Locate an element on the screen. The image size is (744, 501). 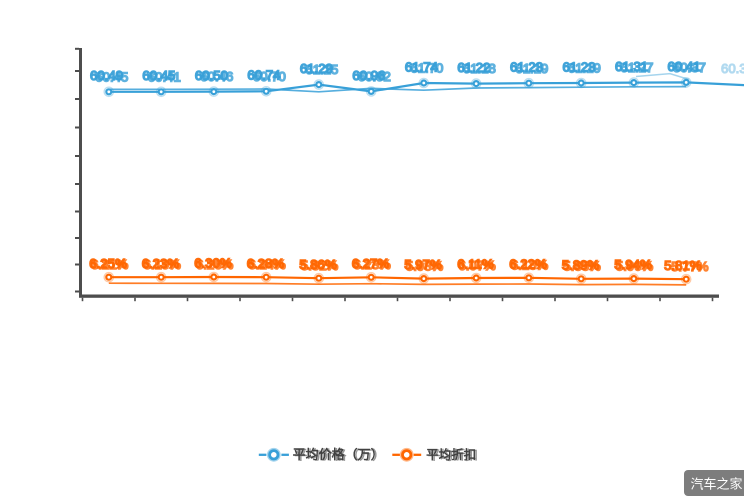
svg-text: 6.22% is located at coordinates (528, 263).